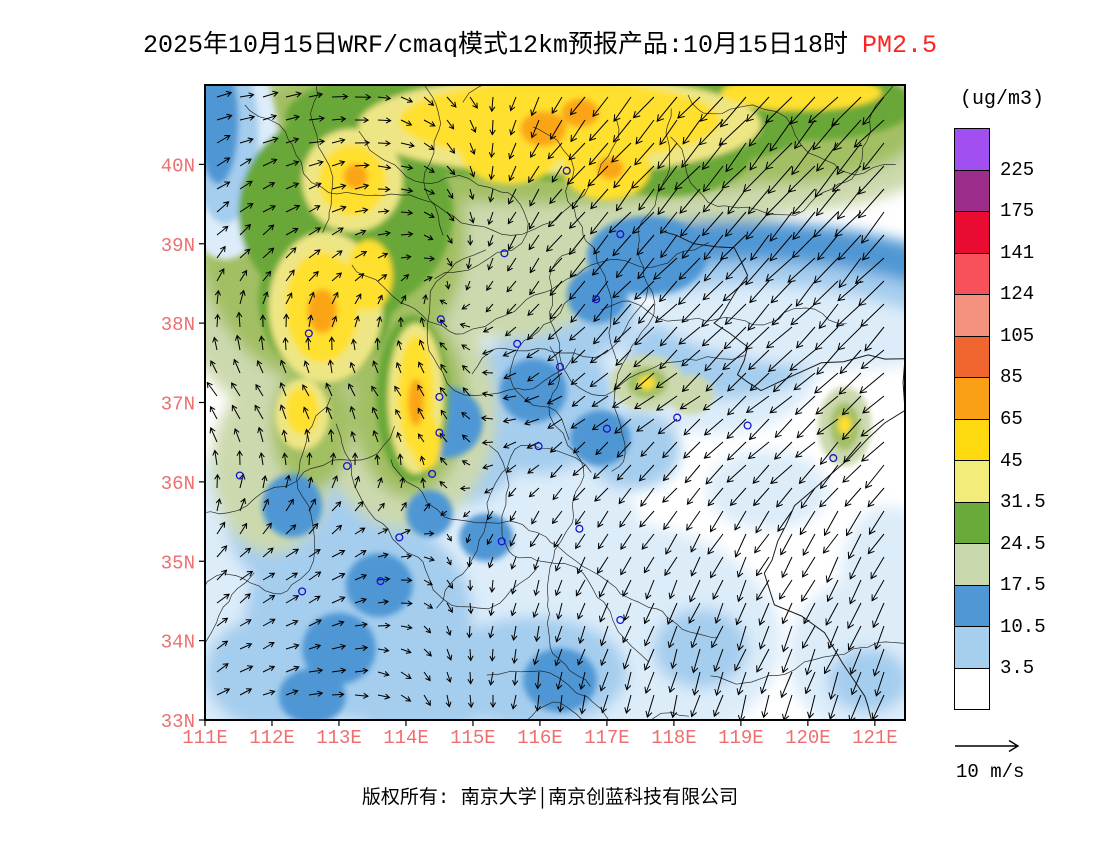  What do you see at coordinates (1017, 169) in the screenshot?
I see `legend-tick-label: 225` at bounding box center [1017, 169].